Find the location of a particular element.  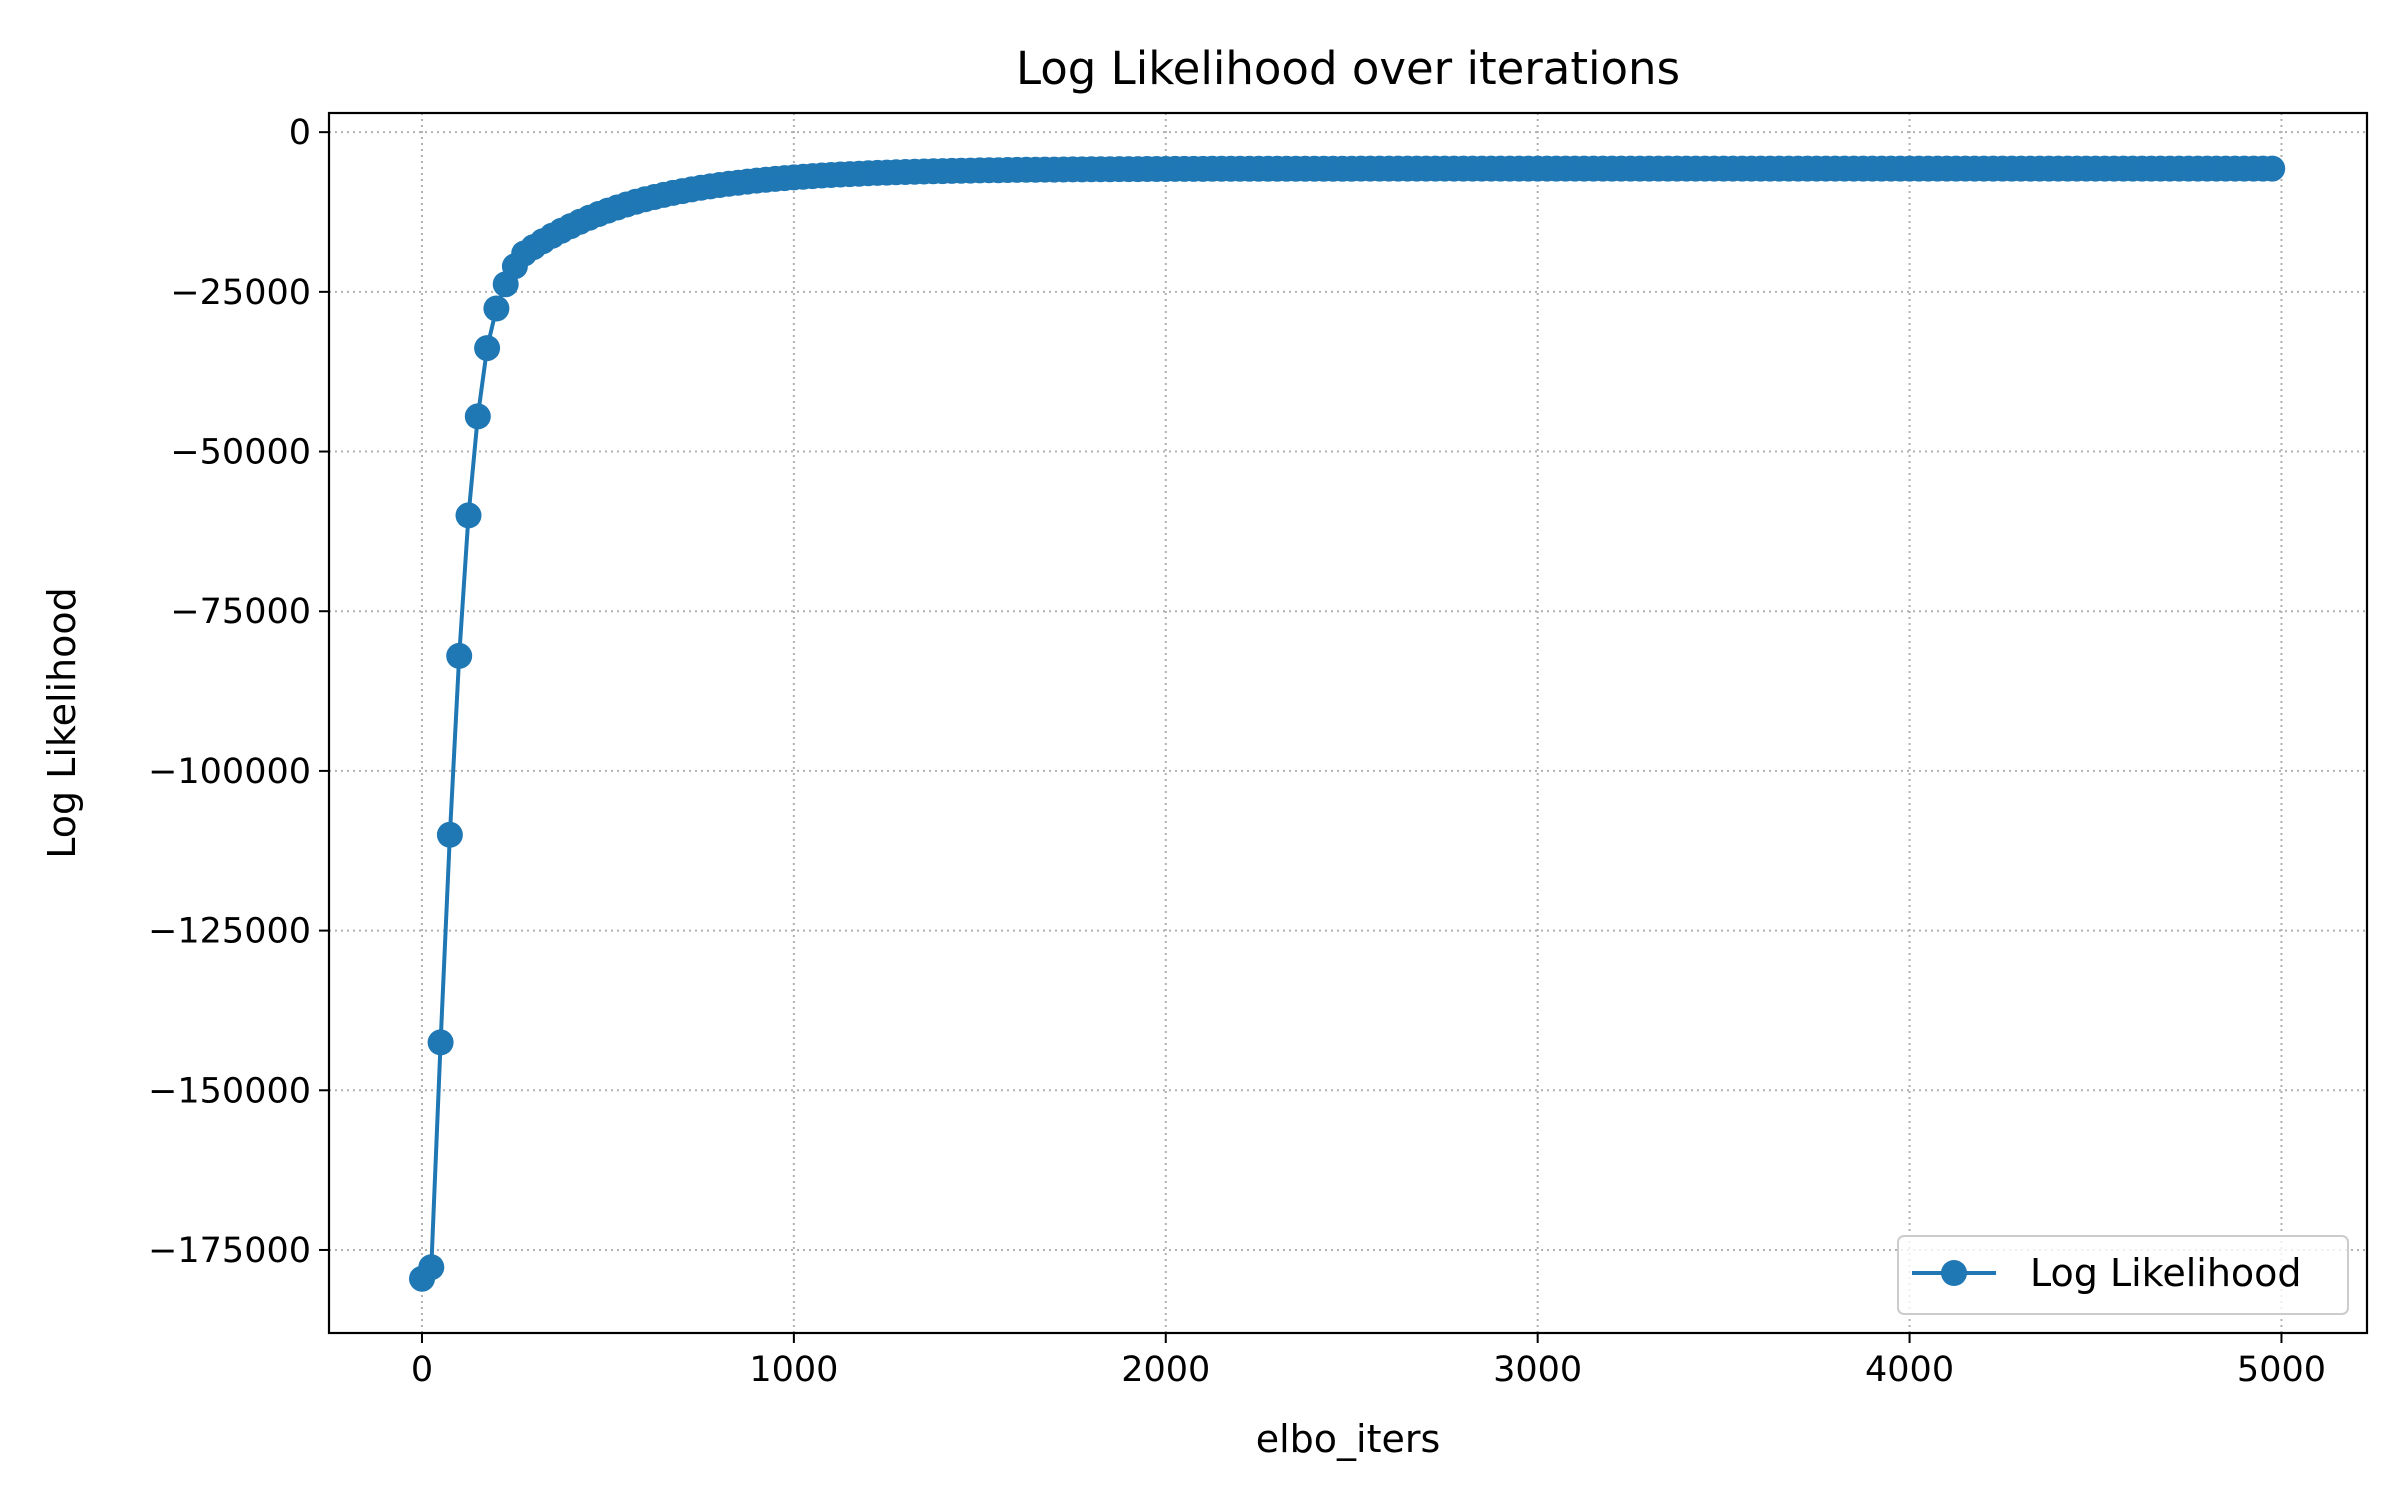

y-tick-label: −75000 is located at coordinates (240, 612).